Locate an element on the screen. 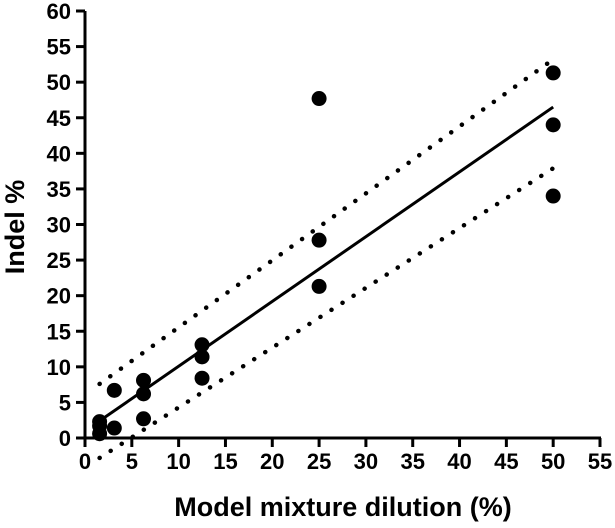 The image size is (615, 528). y-tick-label: 0 is located at coordinates (65, 438).